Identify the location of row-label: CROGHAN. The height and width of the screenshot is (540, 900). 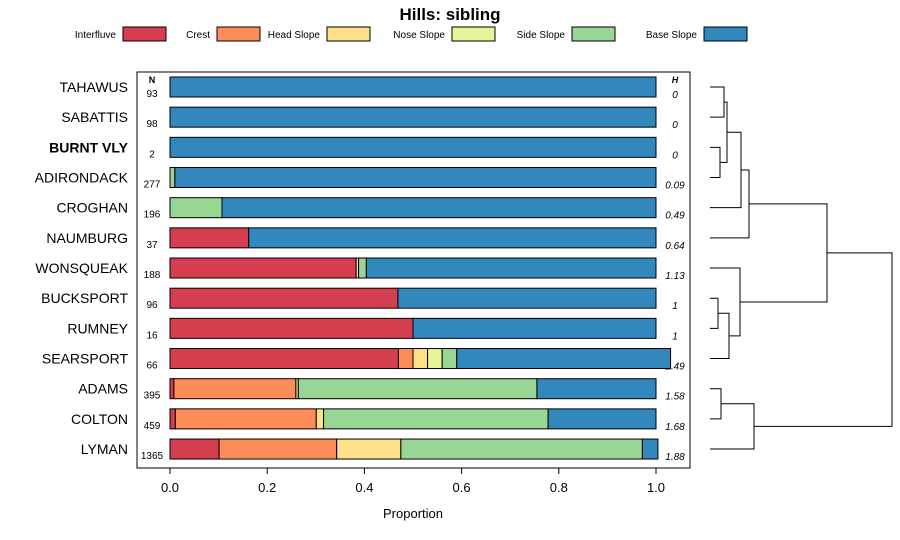
(92, 208).